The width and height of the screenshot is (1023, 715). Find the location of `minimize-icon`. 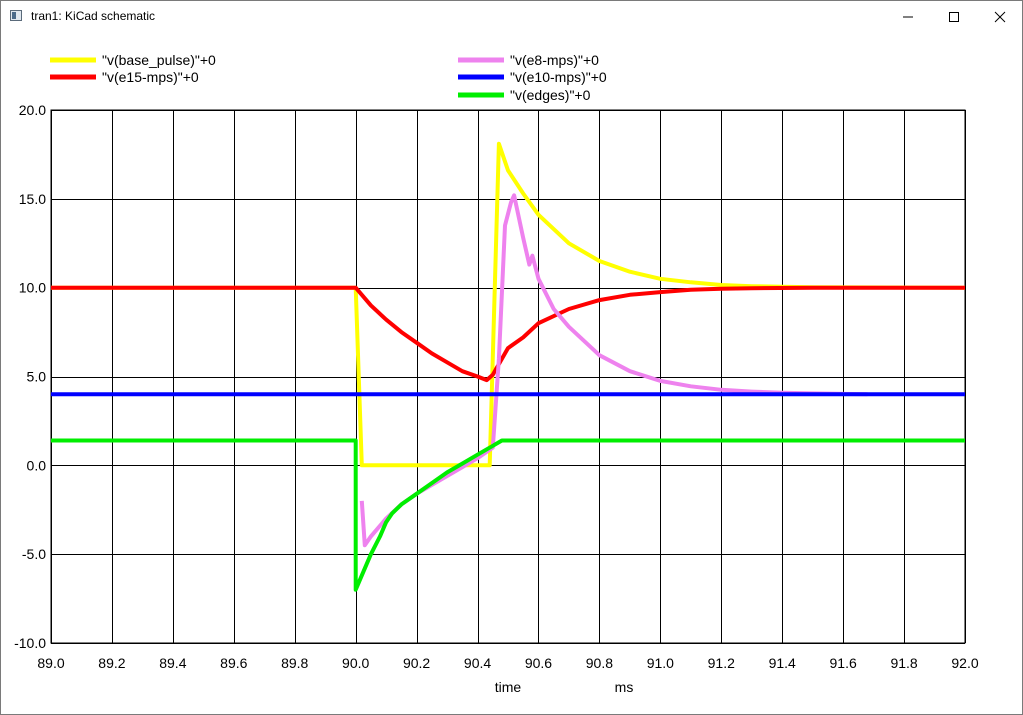

minimize-icon is located at coordinates (908, 16).